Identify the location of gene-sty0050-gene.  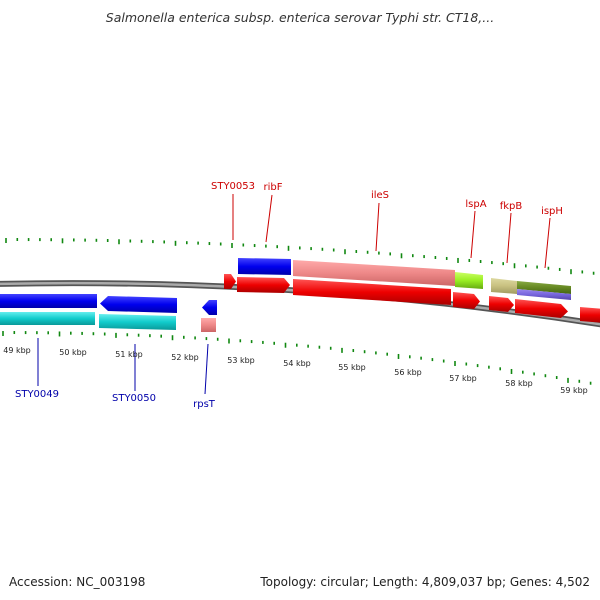
(137, 322).